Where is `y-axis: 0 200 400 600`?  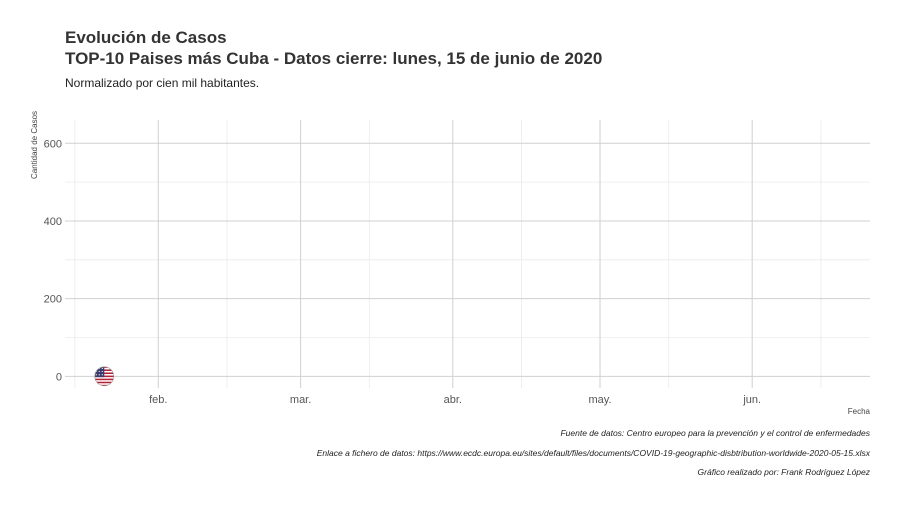
y-axis: 0 200 400 600 is located at coordinates (53, 260).